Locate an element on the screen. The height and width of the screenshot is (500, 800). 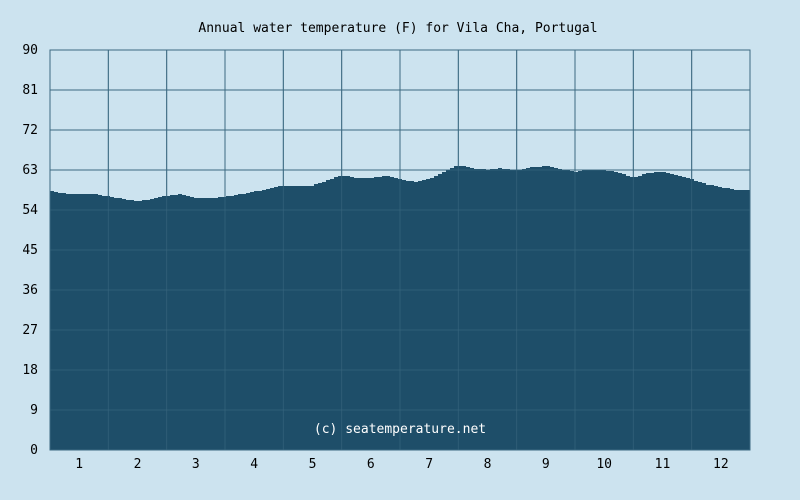
x-tick-label: 10 is located at coordinates (604, 464).